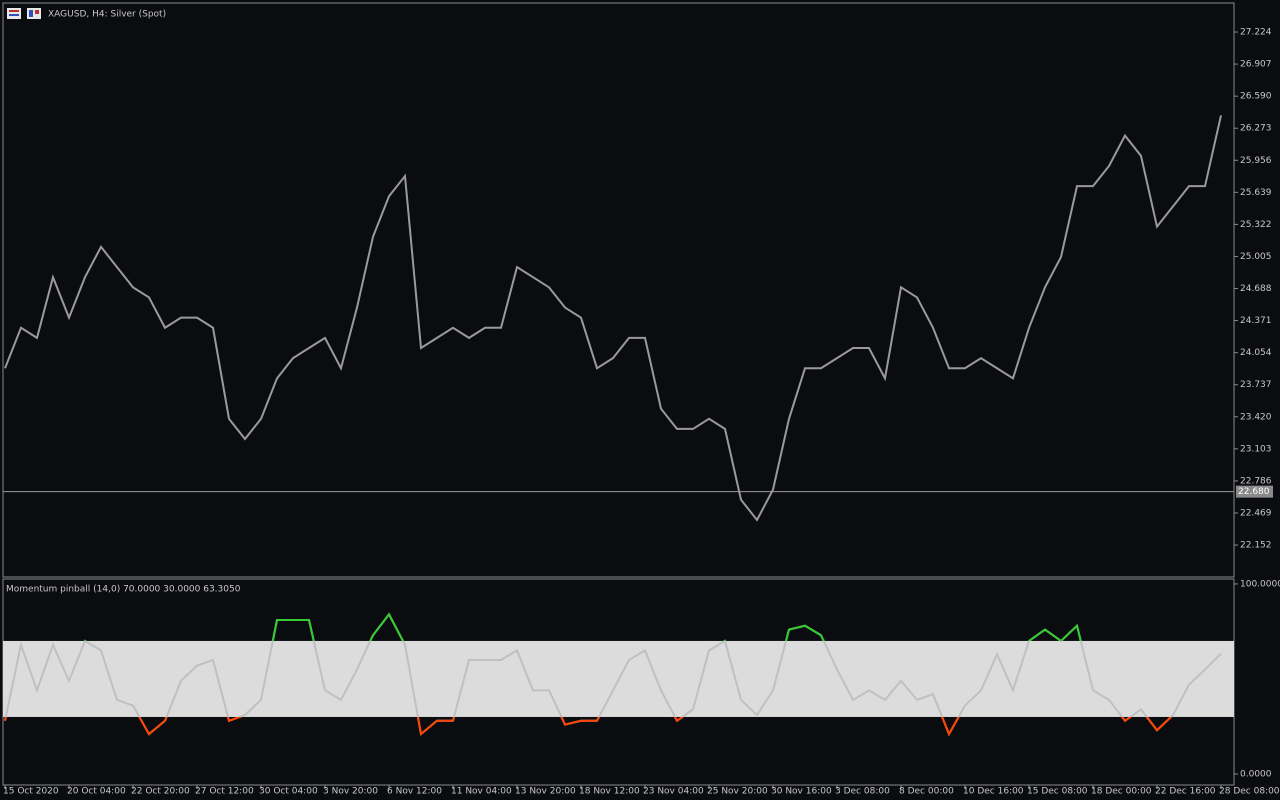 The width and height of the screenshot is (1280, 800). What do you see at coordinates (1256, 97) in the screenshot?
I see `y-tick-label: 26.590` at bounding box center [1256, 97].